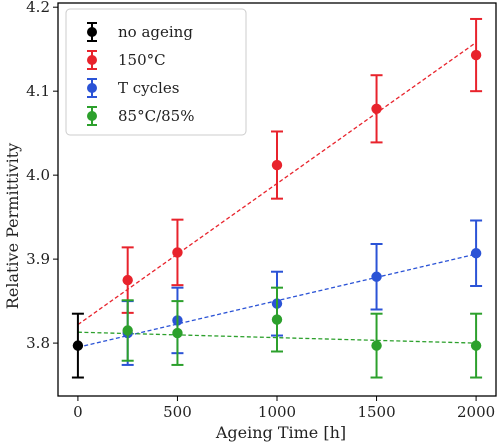  Describe the element at coordinates (376, 412) in the screenshot. I see `x-tick-label: 1500` at that location.